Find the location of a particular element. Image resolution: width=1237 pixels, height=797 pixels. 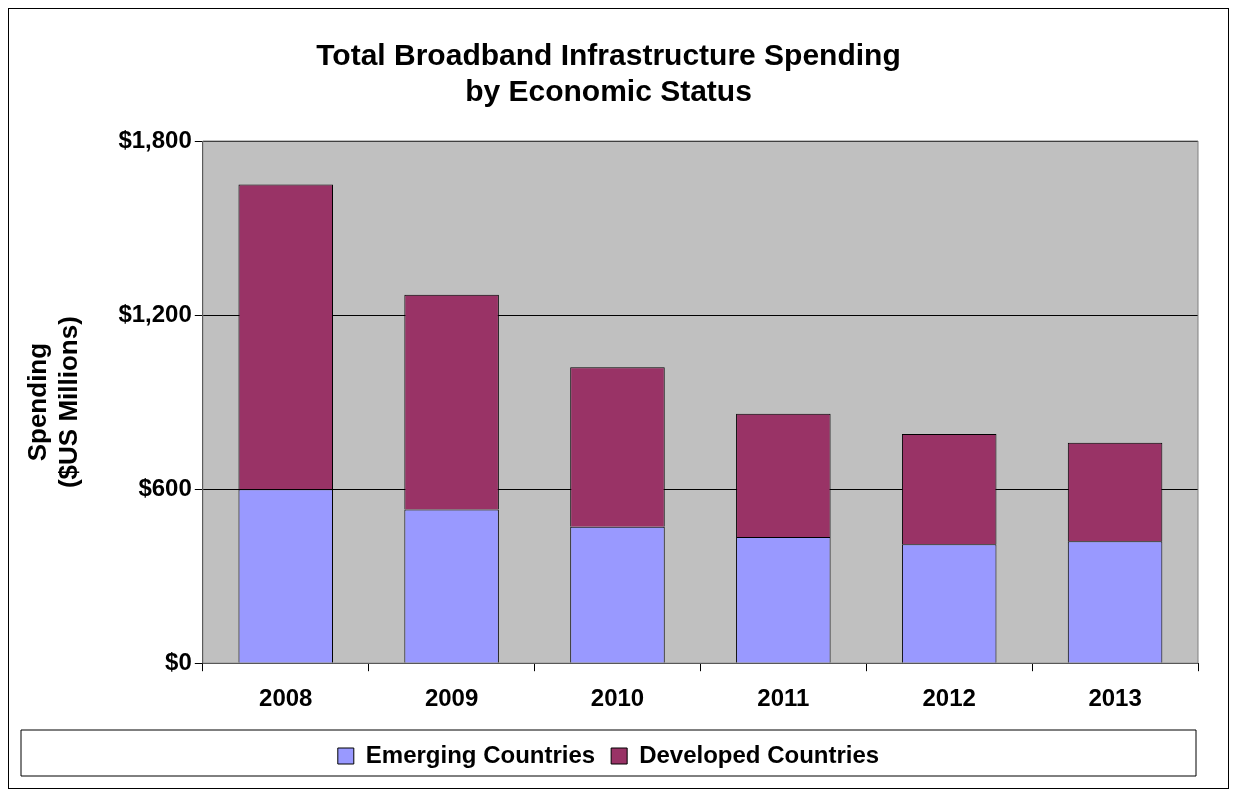

x-tick-label: 2009 is located at coordinates (451, 698).